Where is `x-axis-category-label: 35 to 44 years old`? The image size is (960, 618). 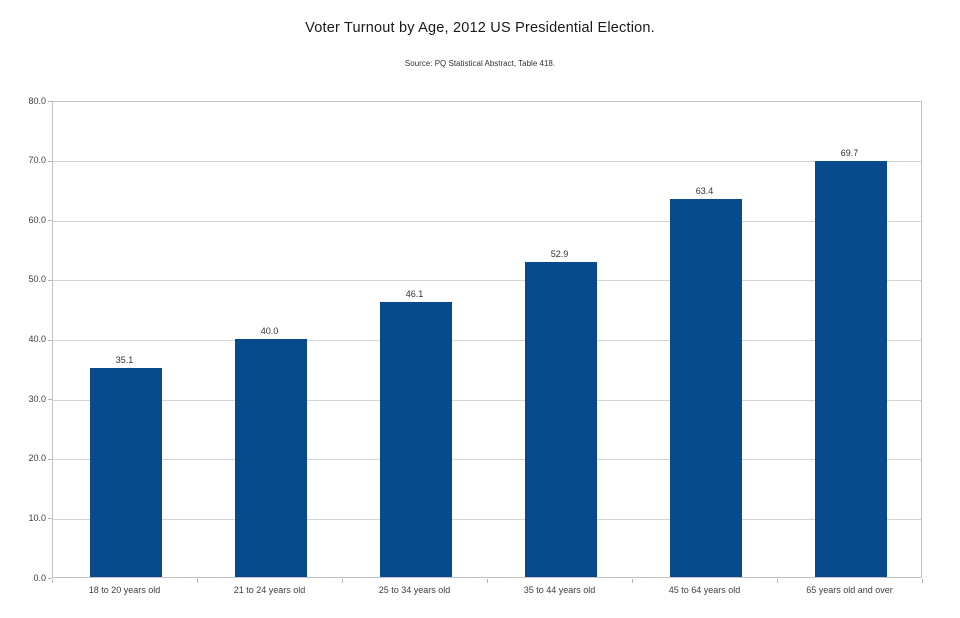
x-axis-category-label: 35 to 44 years old is located at coordinates (559, 590).